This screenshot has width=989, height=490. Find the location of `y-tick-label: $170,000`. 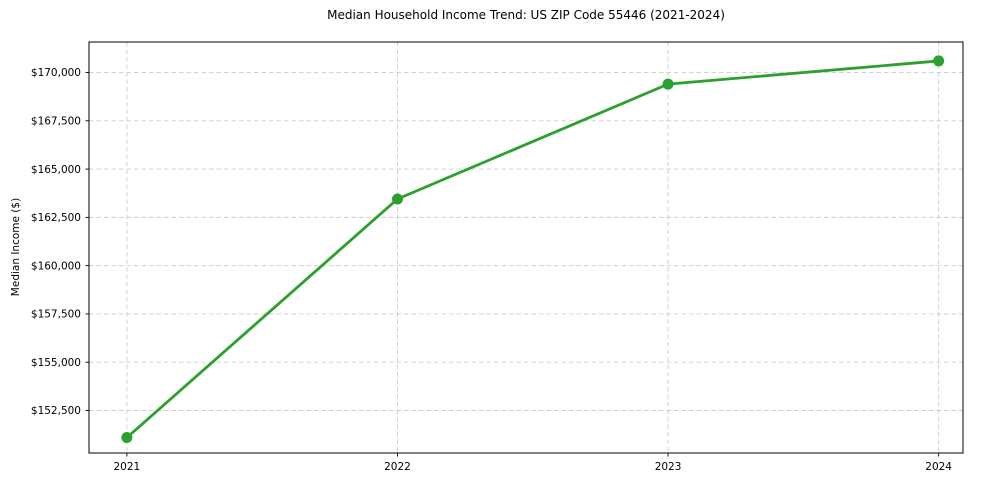

y-tick-label: $170,000 is located at coordinates (56, 73).